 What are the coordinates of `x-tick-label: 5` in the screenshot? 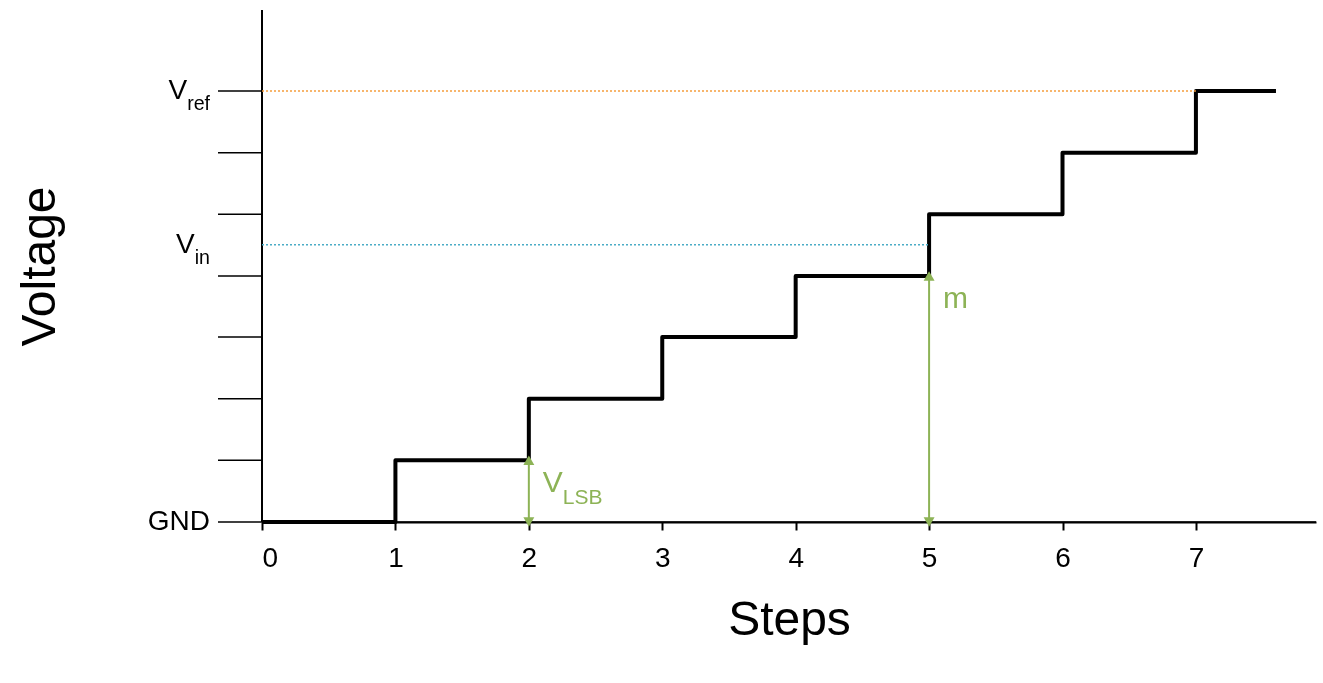 It's located at (929, 557).